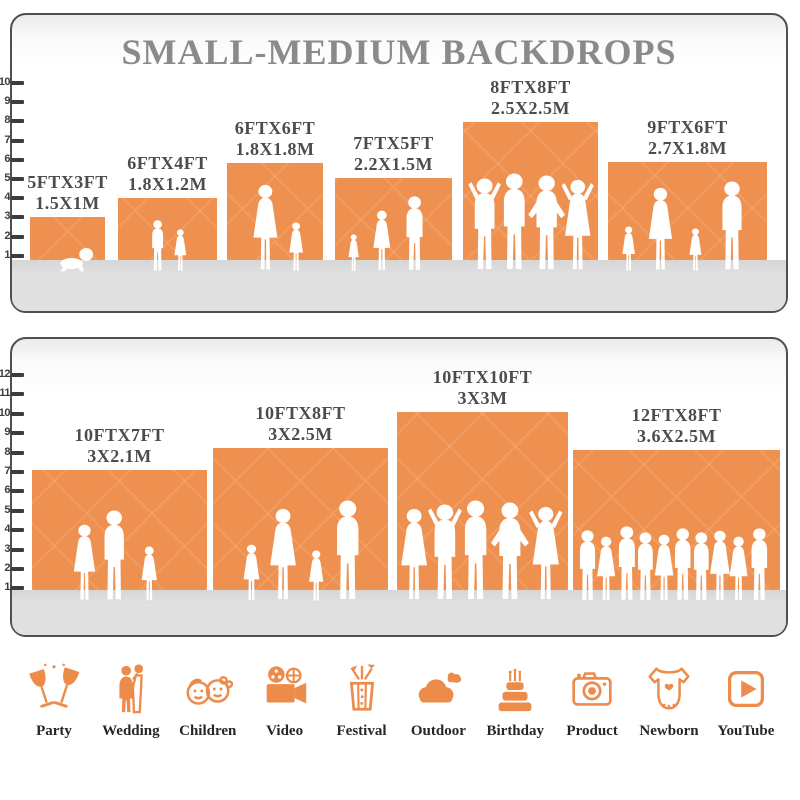  I want to click on backdrop-size-ft: 6FTX4FT, so click(167, 163).